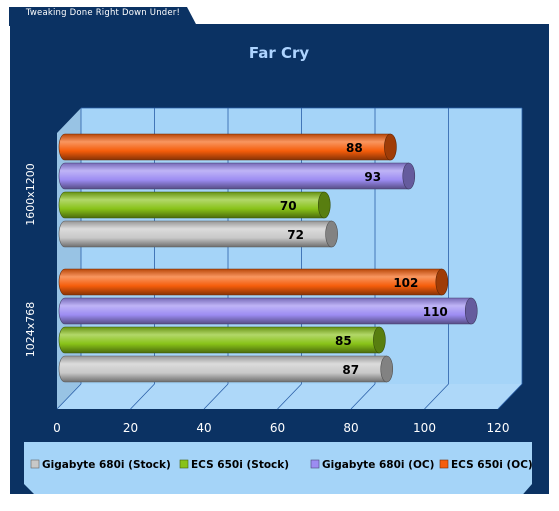  I want to click on tab-shape, so click(103, 16).